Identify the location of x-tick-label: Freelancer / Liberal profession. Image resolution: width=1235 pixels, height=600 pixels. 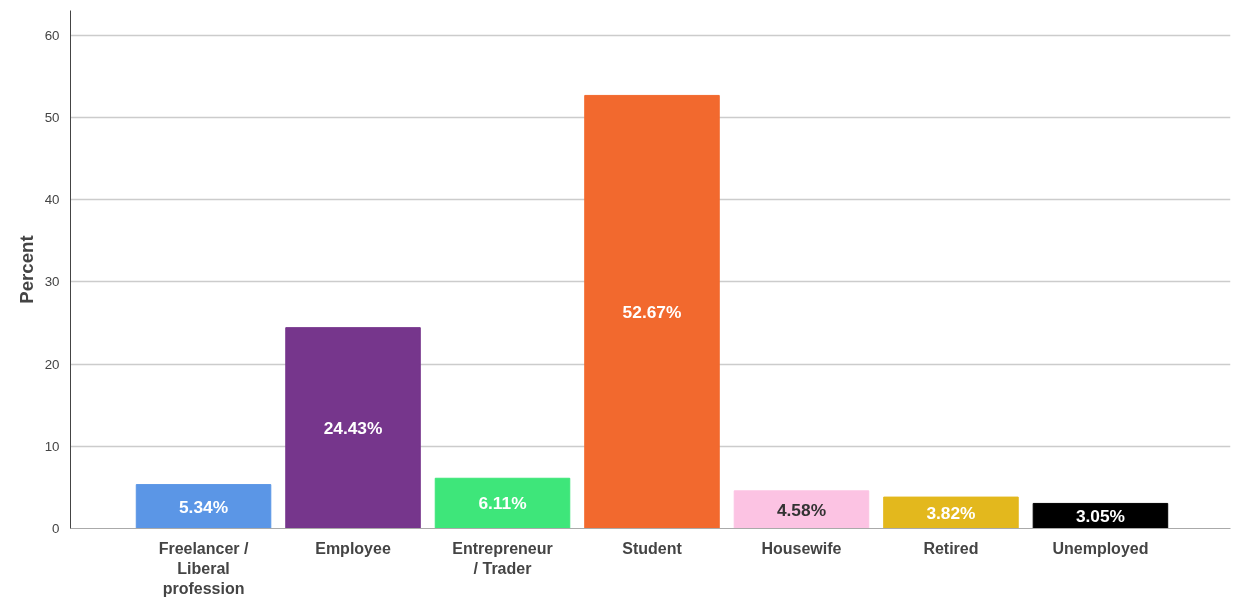
(204, 568).